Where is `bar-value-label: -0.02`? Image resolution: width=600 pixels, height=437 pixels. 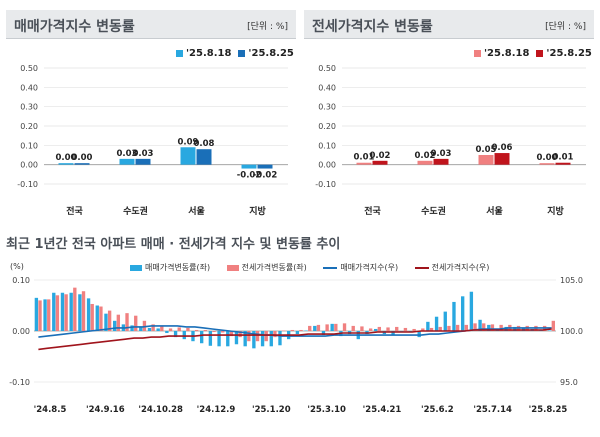 bar-value-label: -0.02 is located at coordinates (249, 176).